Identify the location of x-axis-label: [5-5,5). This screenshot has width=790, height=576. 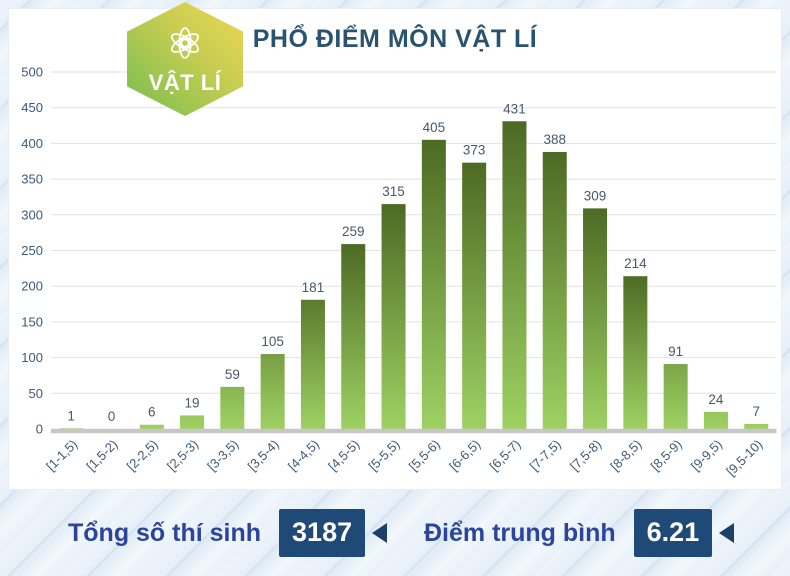
(383, 455).